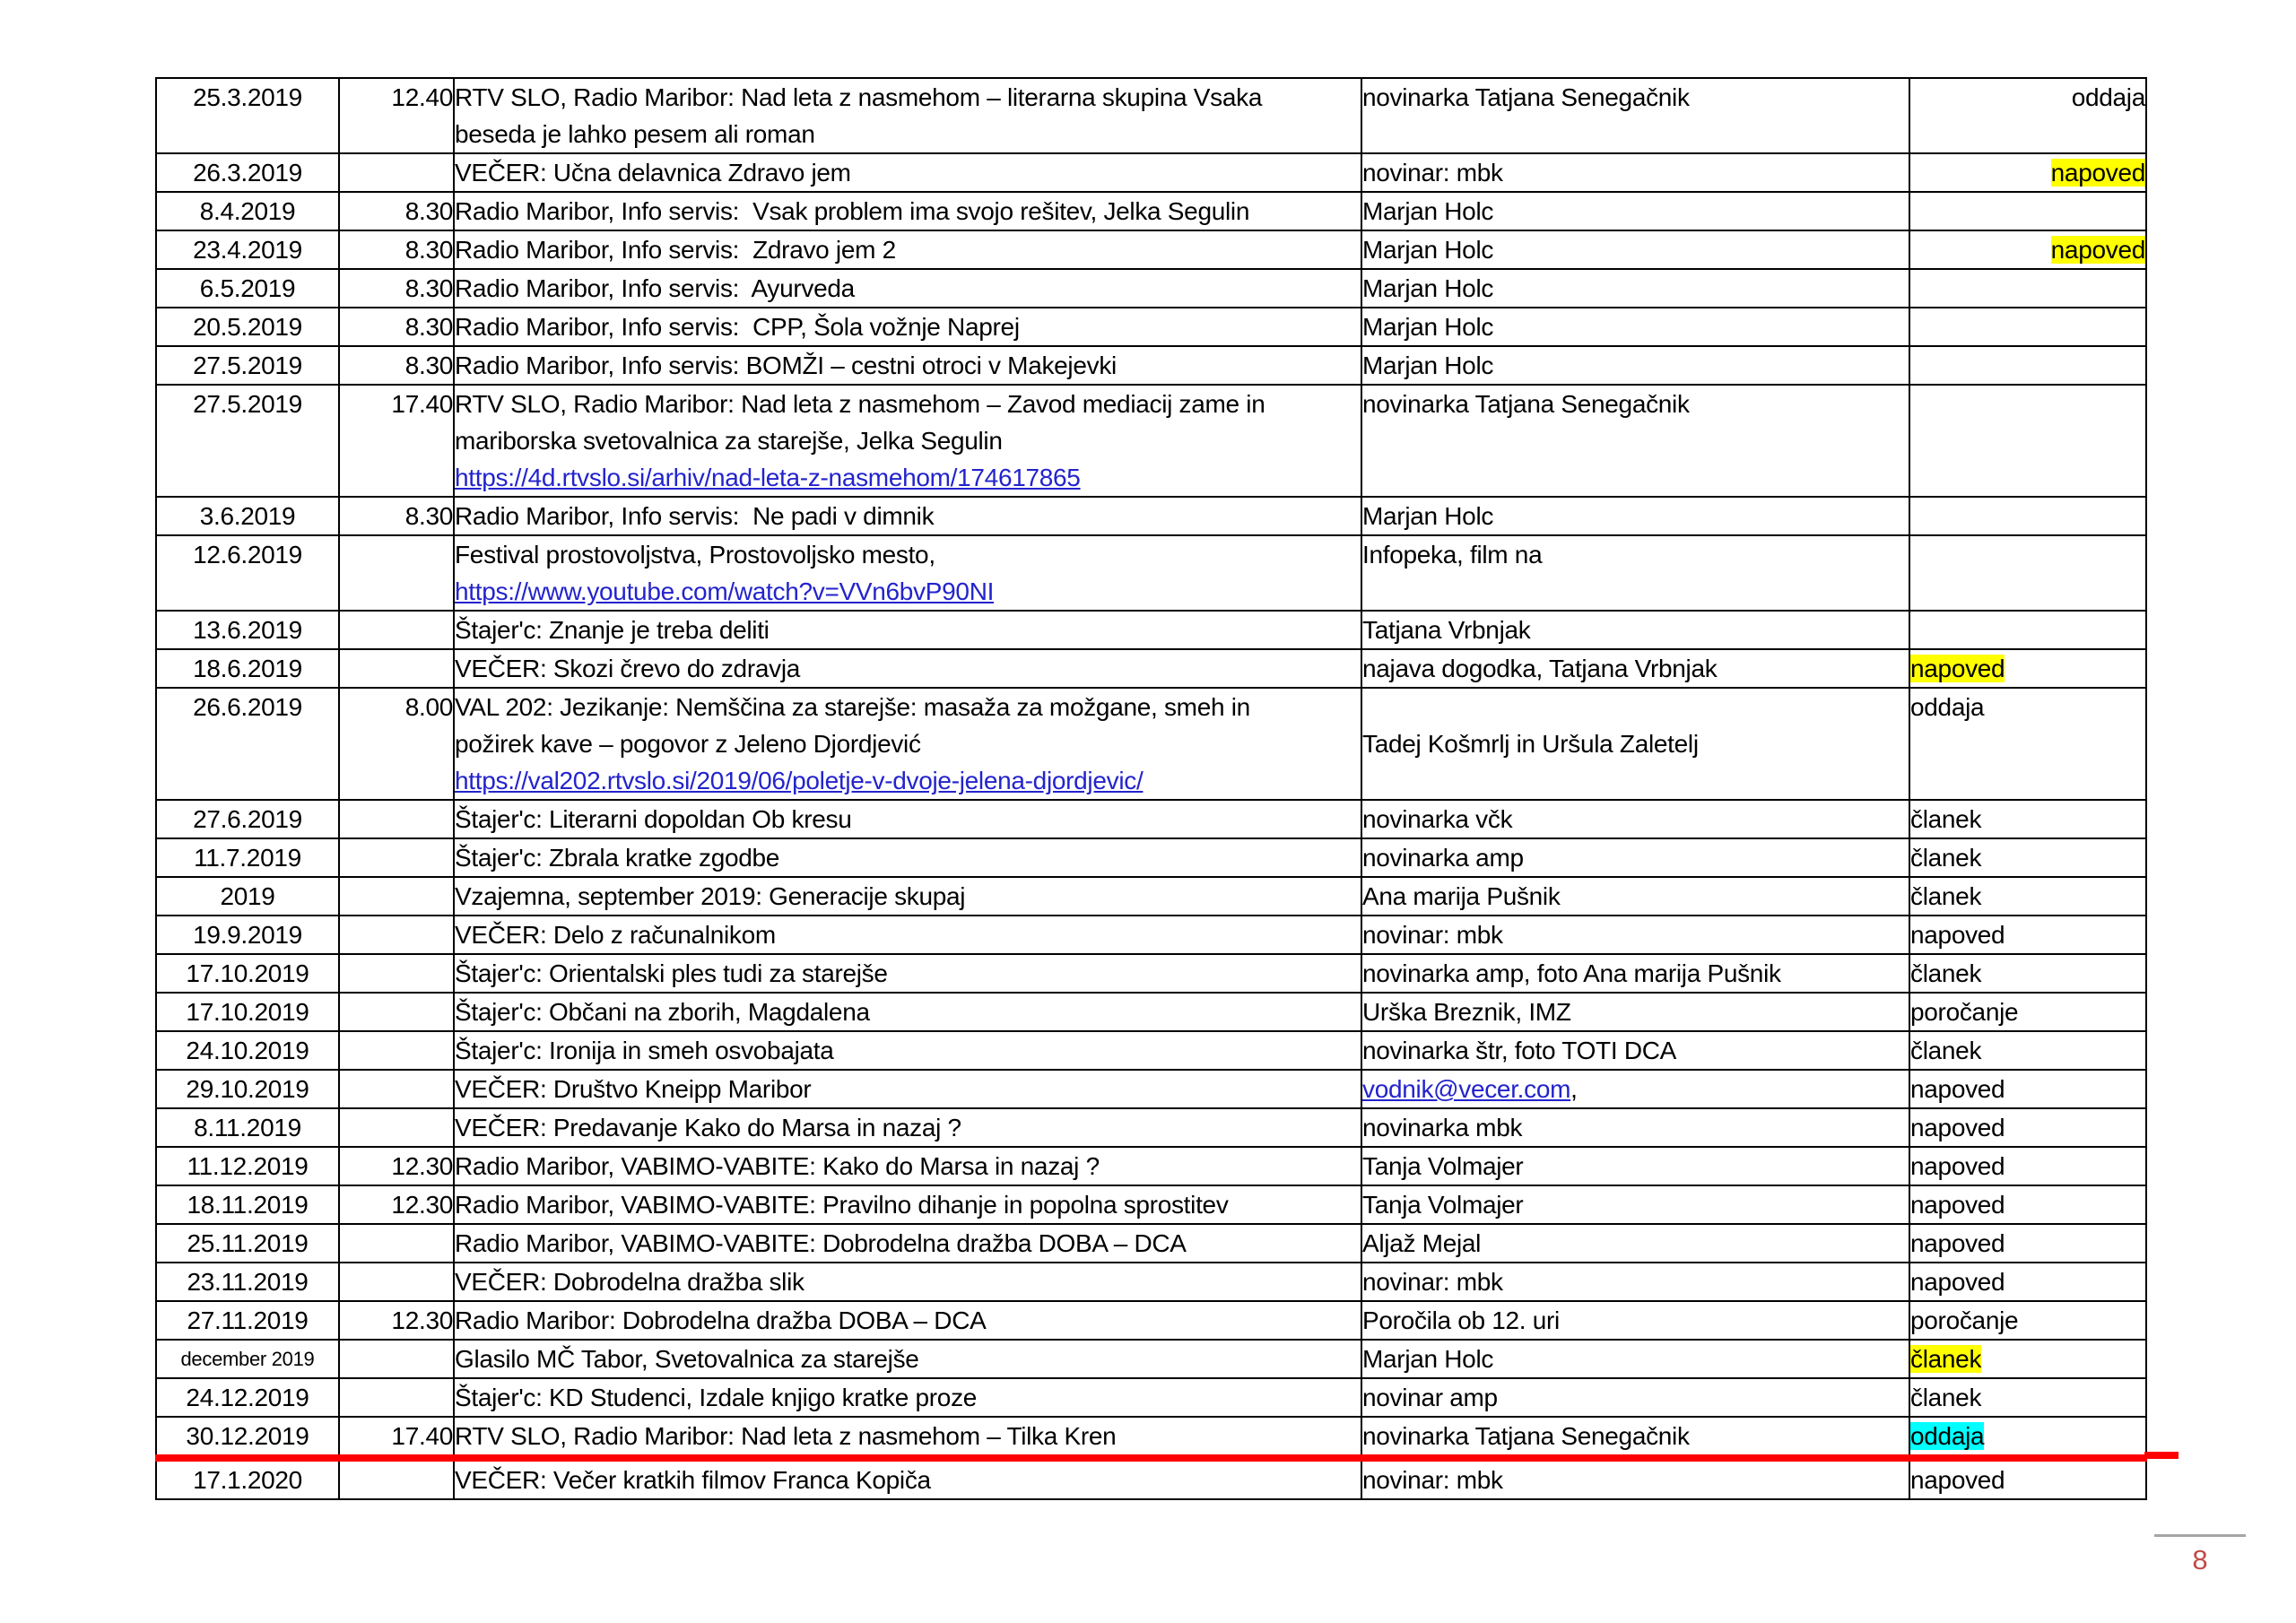 The width and height of the screenshot is (2296, 1623). I want to click on date-cell: 18.6.2019, so click(247, 668).